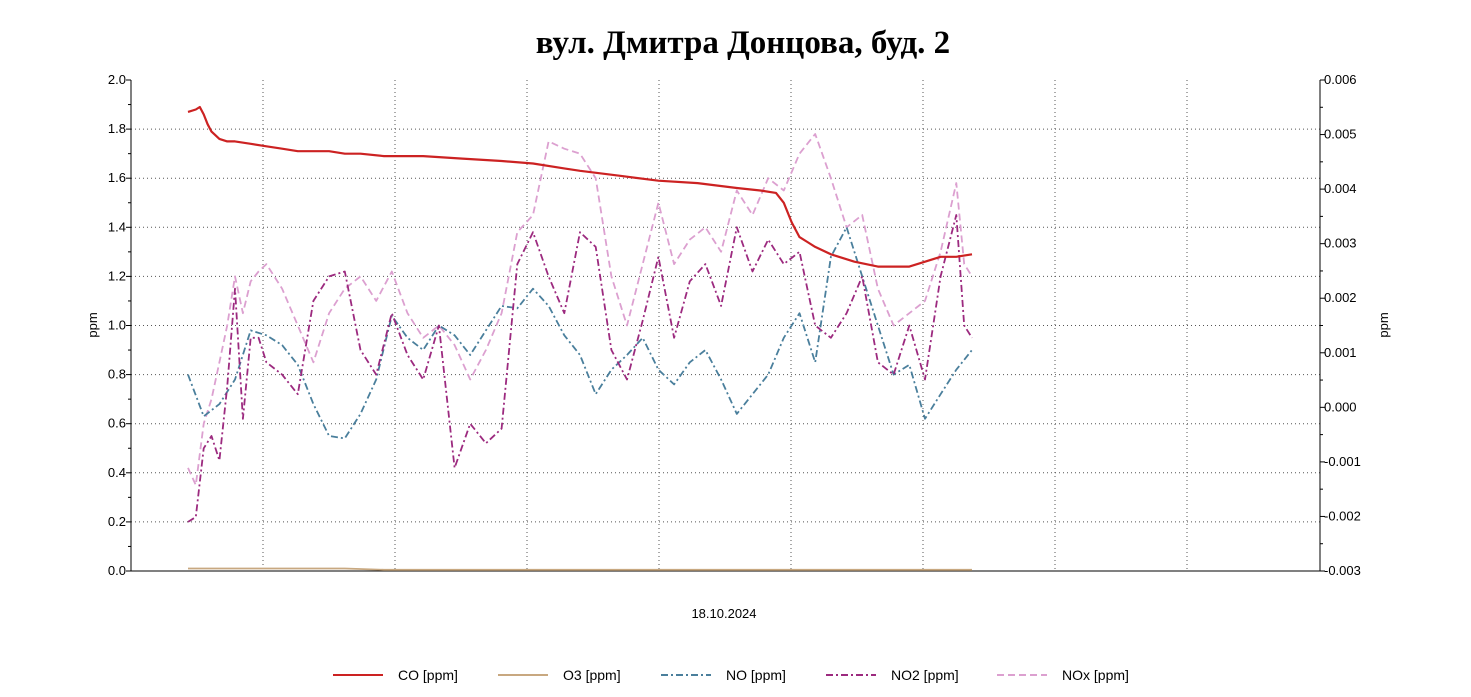  Describe the element at coordinates (117, 423) in the screenshot. I see `left-tick-label: 0.6` at that location.